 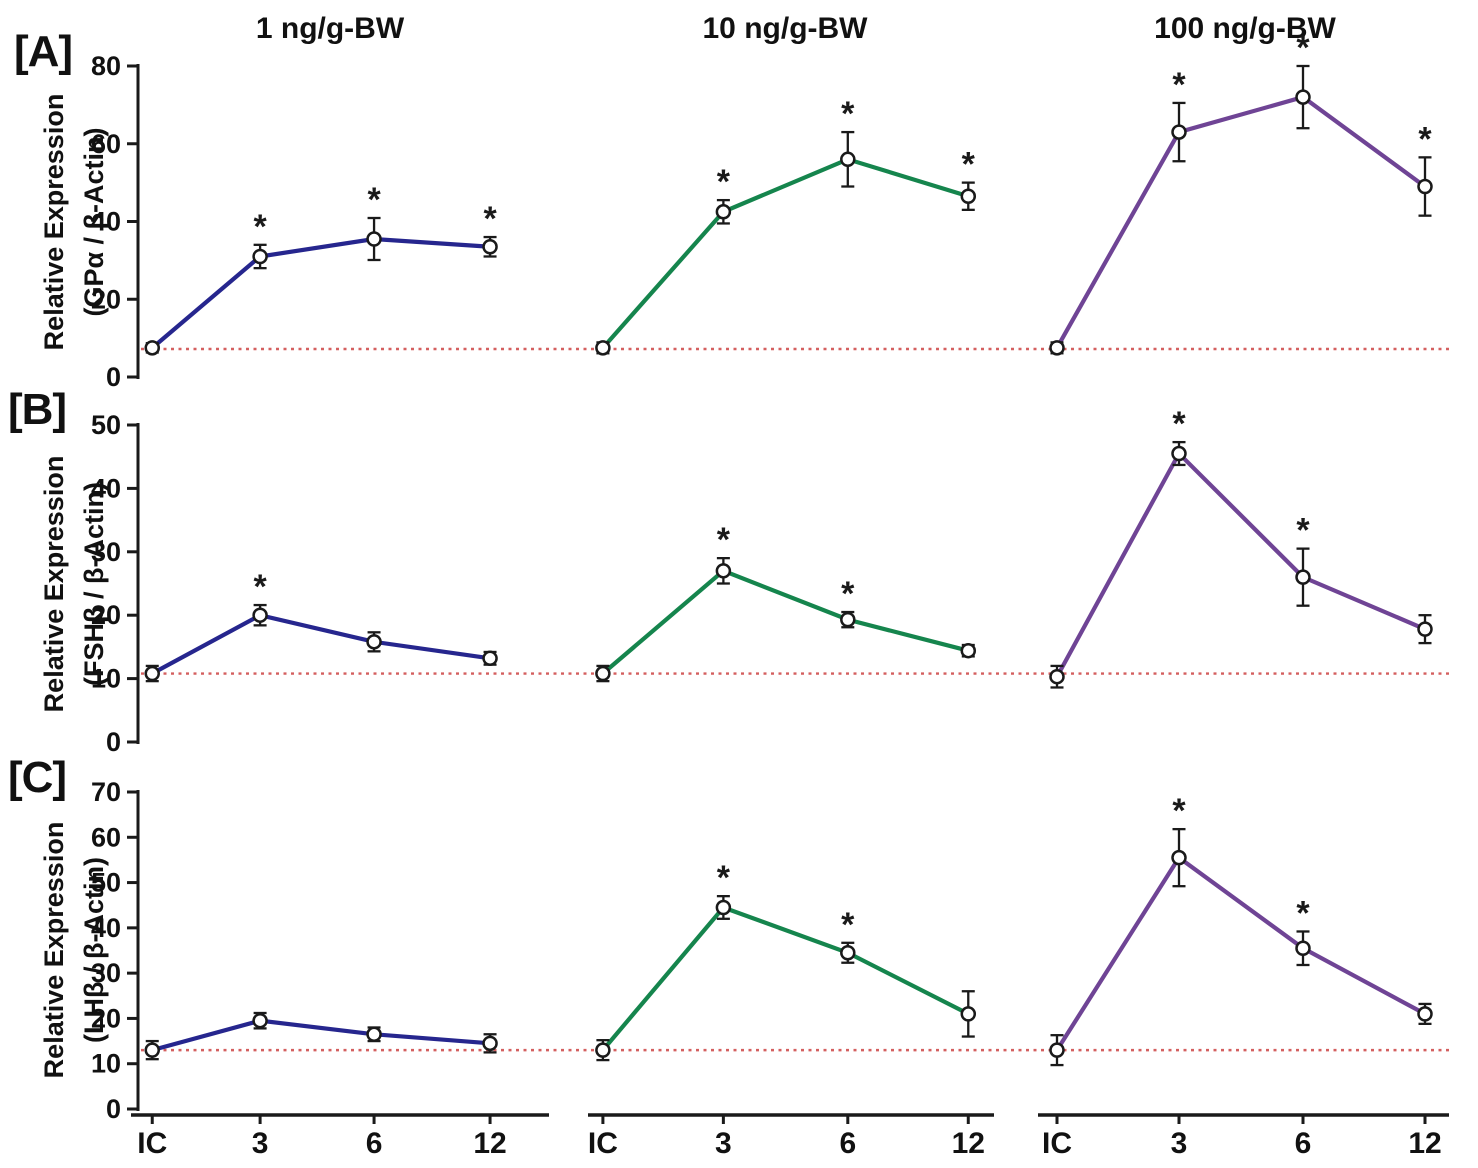 I want to click on y-tick-label: 30, so click(x=106, y=552).